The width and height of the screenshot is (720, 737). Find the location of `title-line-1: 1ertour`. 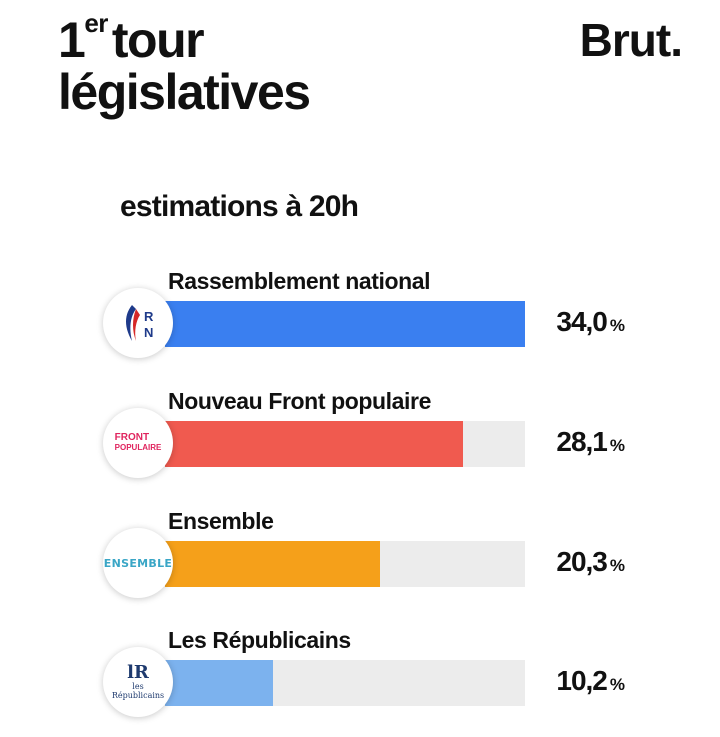

title-line-1: 1ertour is located at coordinates (184, 39).